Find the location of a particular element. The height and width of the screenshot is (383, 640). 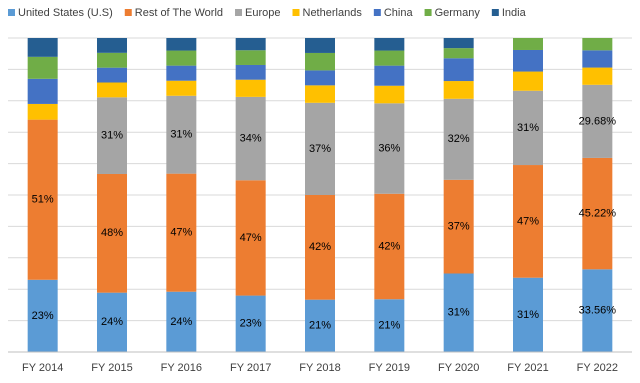

legend-label: United States (U.S) is located at coordinates (65, 13).